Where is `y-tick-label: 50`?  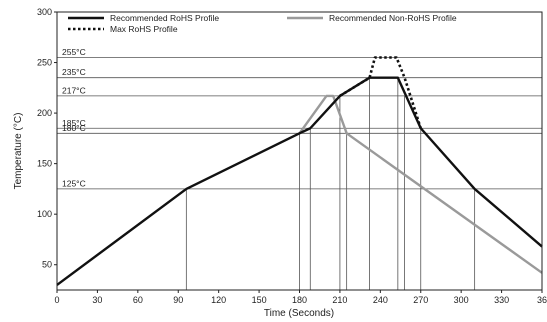
y-tick-label: 50 is located at coordinates (47, 265).